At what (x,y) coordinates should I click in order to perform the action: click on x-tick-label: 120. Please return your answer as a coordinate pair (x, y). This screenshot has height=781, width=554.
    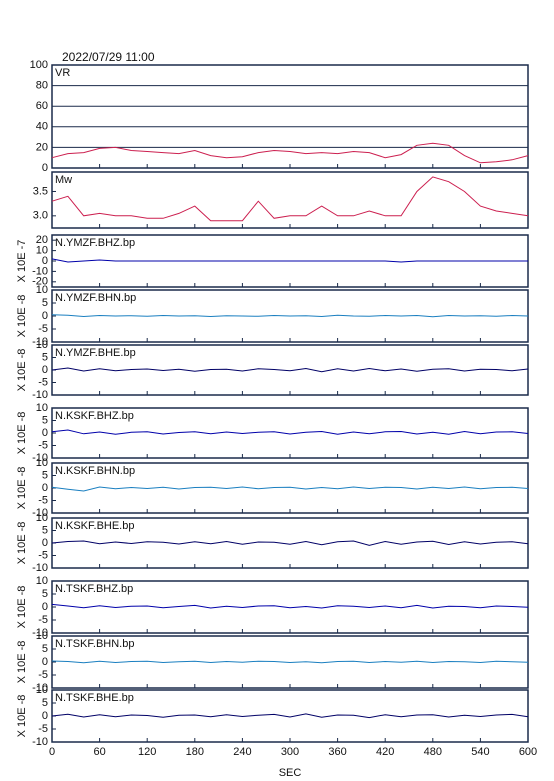
    Looking at the image, I should click on (147, 752).